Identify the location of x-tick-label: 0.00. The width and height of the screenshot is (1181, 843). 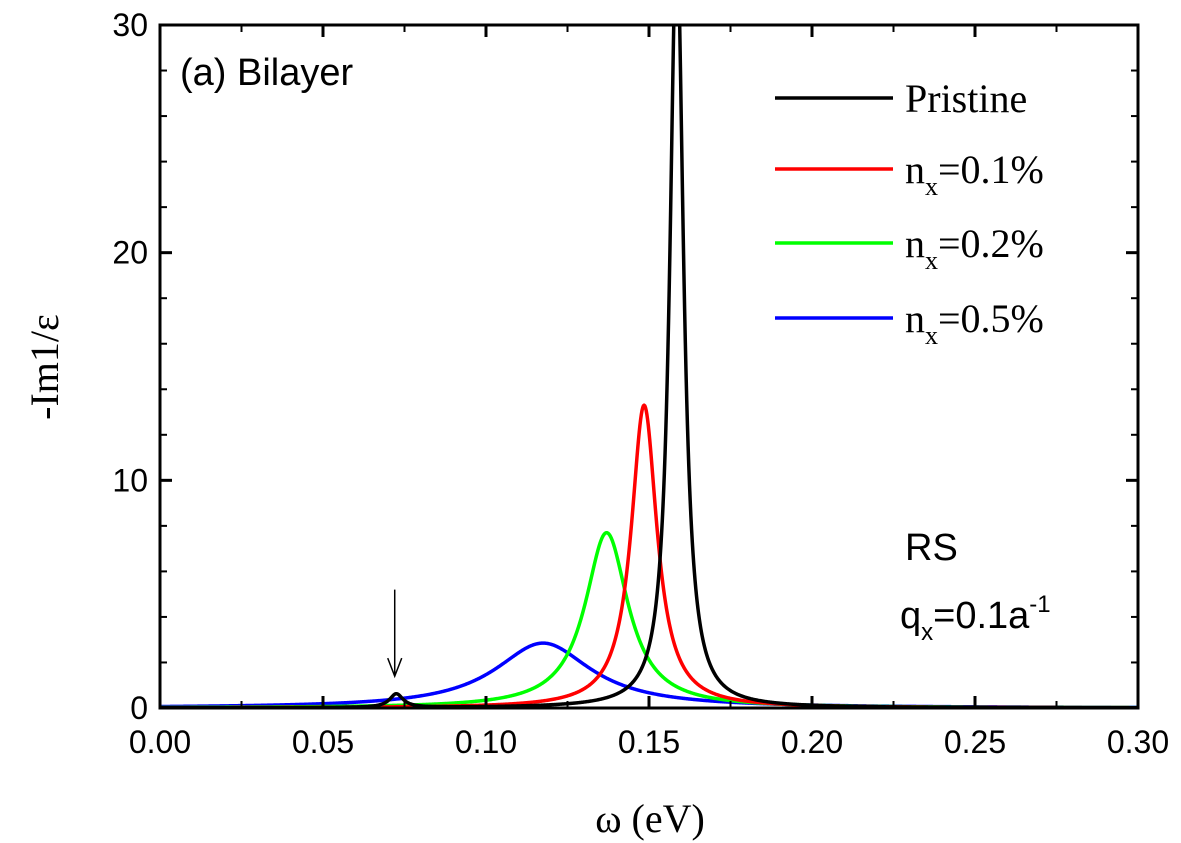
(160, 742).